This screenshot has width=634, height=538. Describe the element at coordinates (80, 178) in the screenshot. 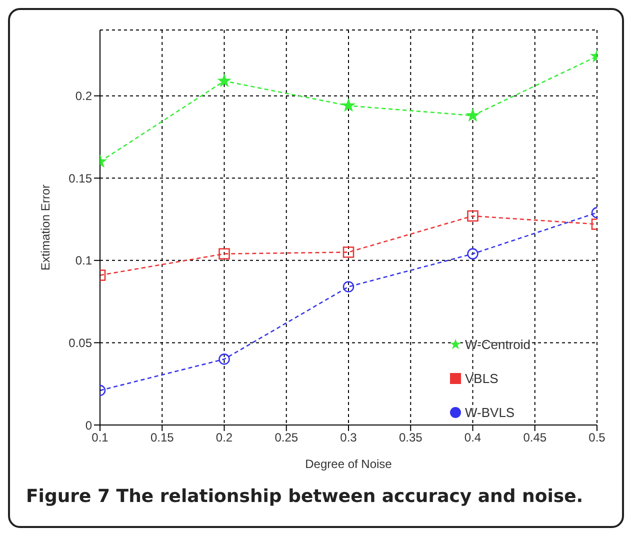

I see `y-tick-label: 0.15` at that location.